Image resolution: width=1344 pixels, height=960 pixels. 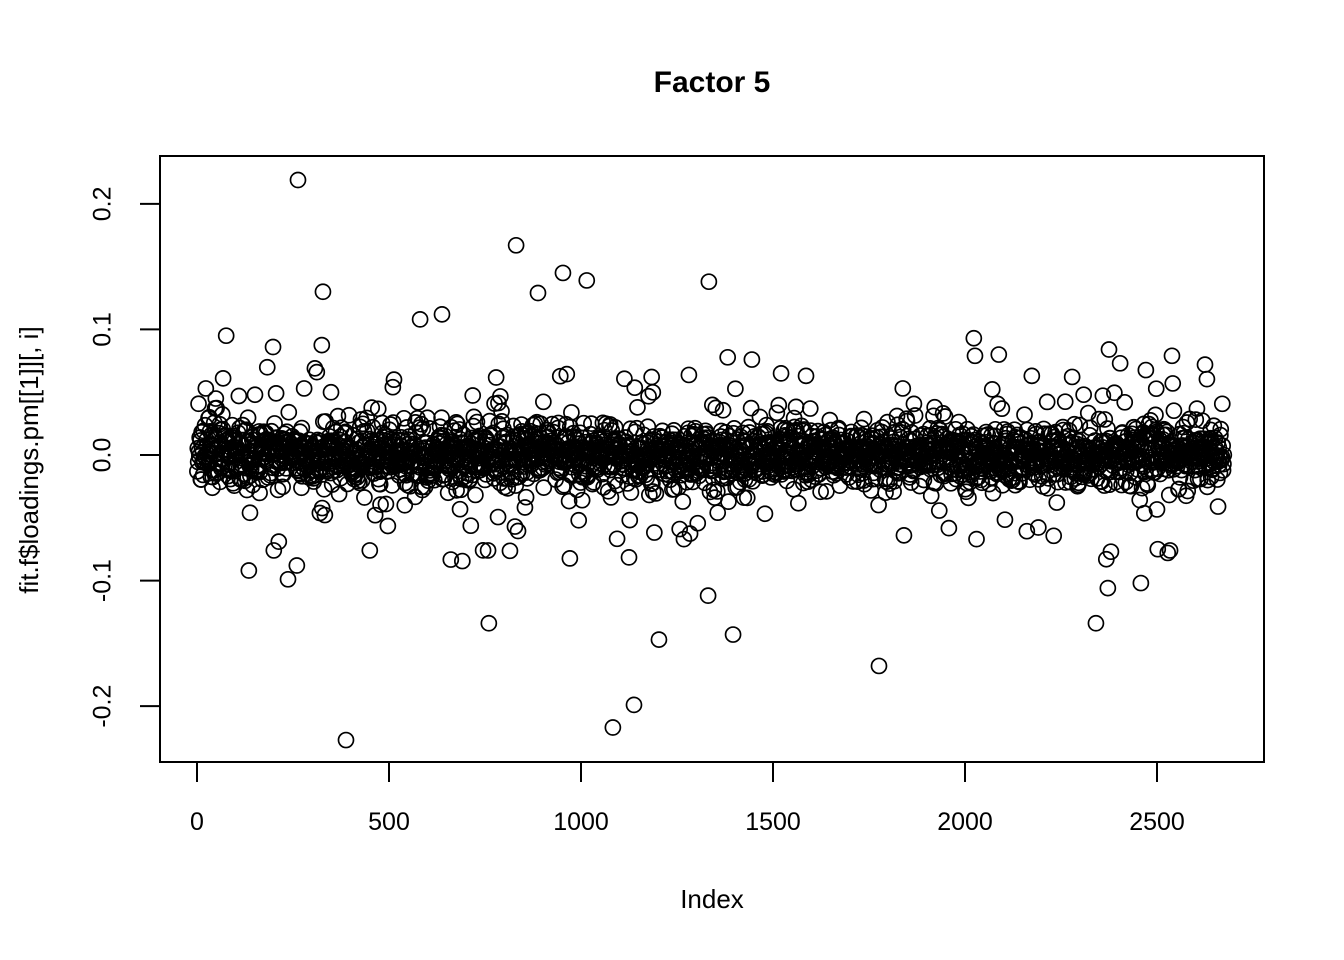 What do you see at coordinates (712, 899) in the screenshot?
I see `x-axis-title: Index` at bounding box center [712, 899].